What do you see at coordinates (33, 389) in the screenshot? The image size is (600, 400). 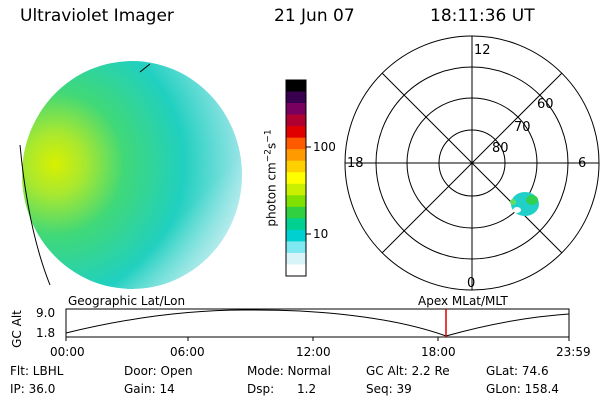 I see `info-ip: IP: 36.0` at bounding box center [33, 389].